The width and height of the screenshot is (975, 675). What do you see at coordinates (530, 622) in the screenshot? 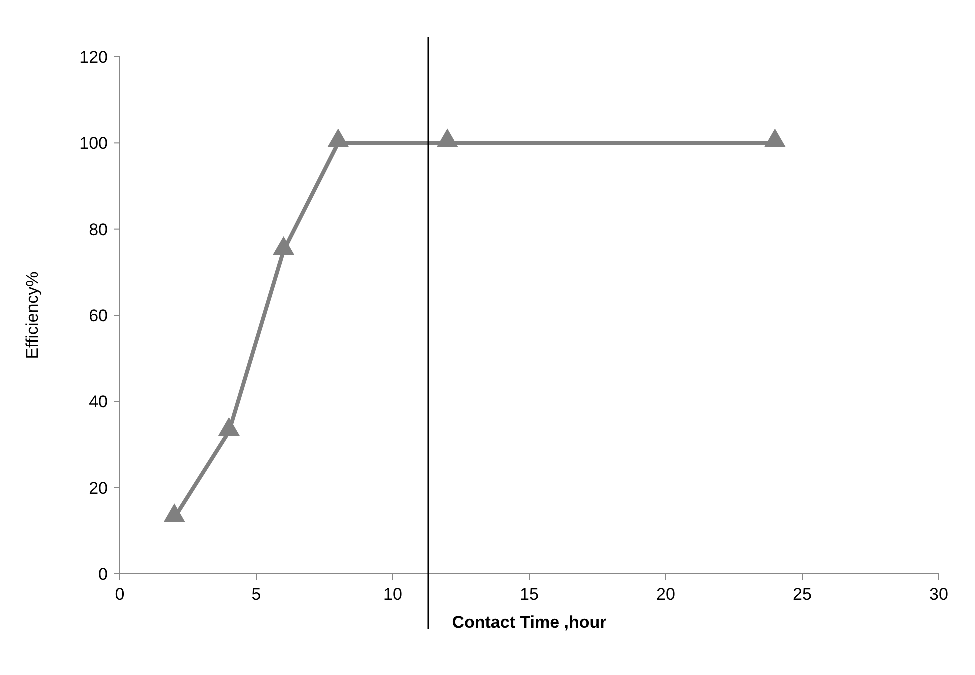
I see `x-axis-title: Contact Time ,hour` at bounding box center [530, 622].